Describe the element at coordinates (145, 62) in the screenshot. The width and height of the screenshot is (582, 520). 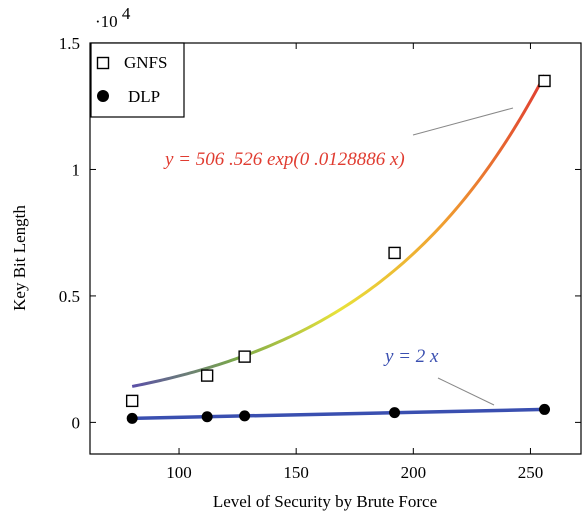
I see `legend-gnfs-label: GNFS` at that location.